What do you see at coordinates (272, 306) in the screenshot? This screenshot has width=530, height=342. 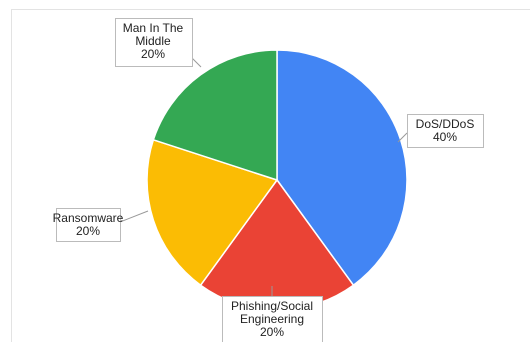 I see `slice-label: Phishing/Social` at bounding box center [272, 306].